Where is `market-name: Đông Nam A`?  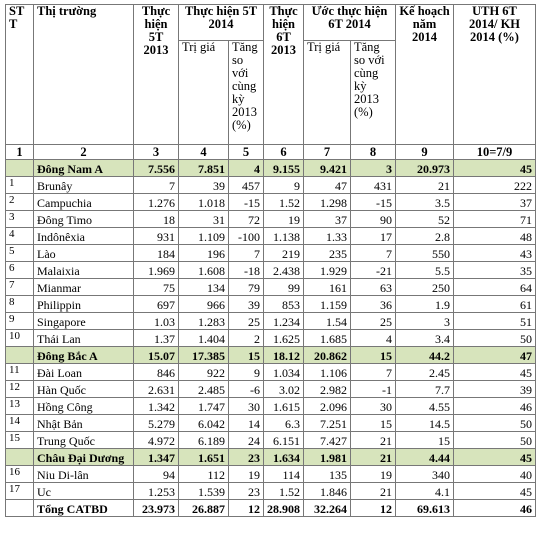
market-name: Đông Nam A is located at coordinates (83, 168).